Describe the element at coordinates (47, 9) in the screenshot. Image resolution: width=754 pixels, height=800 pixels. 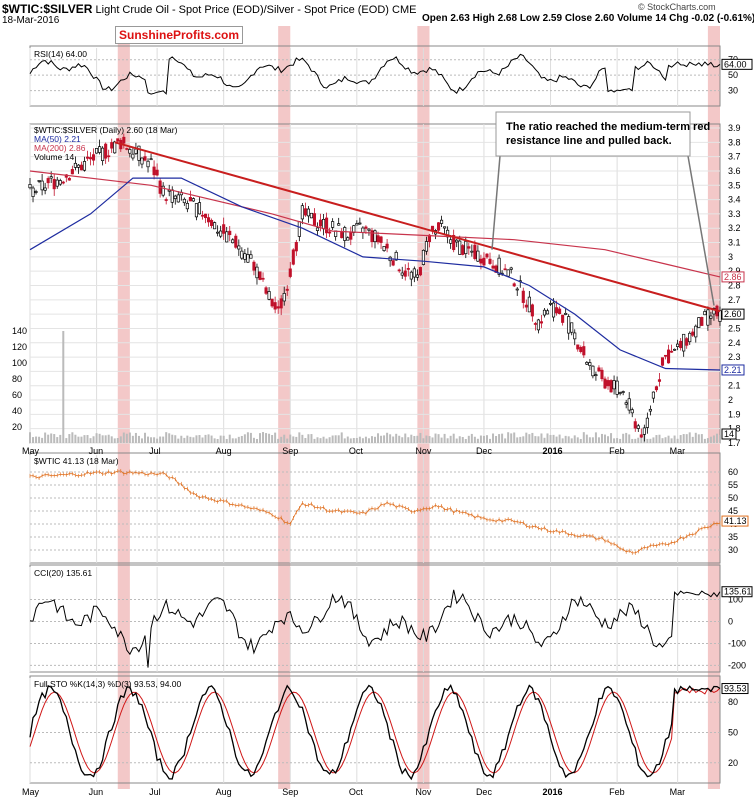
I see `symbol: $WTIC:$SILVER` at that location.